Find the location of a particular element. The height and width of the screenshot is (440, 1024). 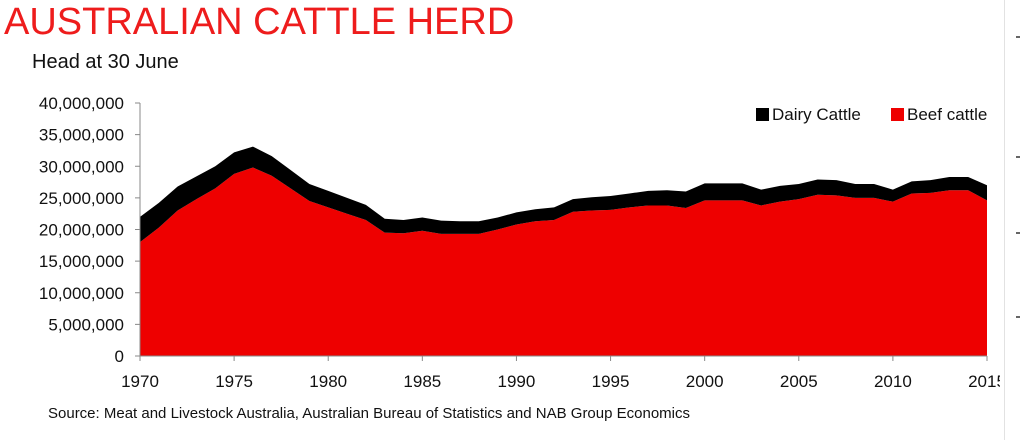

y-tick-label: 35,000,000 is located at coordinates (81, 135).